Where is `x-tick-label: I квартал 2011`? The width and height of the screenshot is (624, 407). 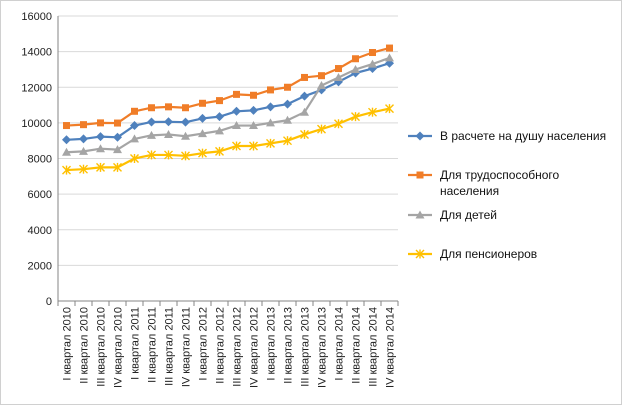 x-tick-label: I квартал 2011 is located at coordinates (136, 343).